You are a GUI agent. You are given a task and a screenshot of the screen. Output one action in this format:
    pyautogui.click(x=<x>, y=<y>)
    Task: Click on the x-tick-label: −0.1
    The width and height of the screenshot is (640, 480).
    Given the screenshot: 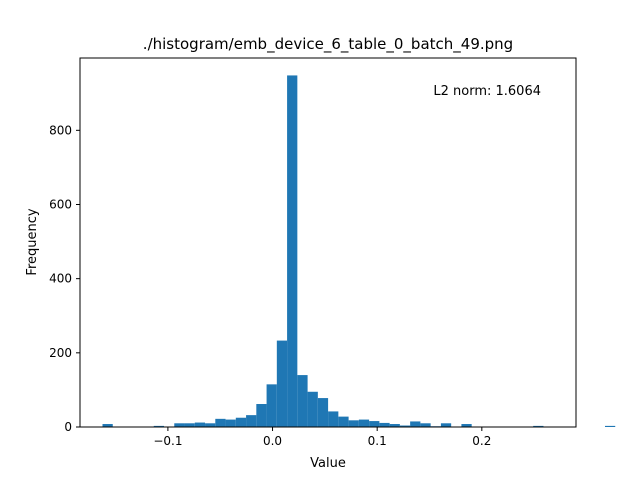 What is the action you would take?
    pyautogui.click(x=167, y=441)
    